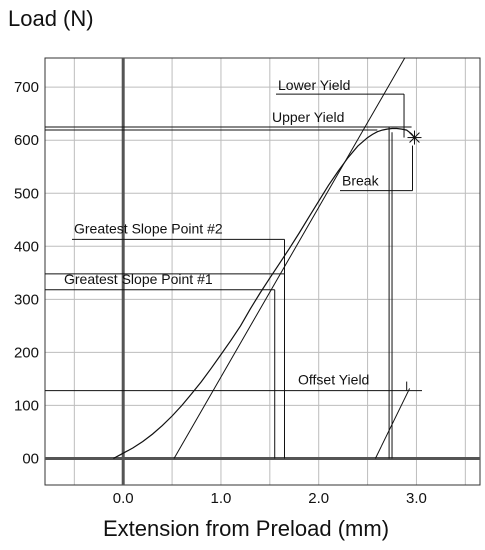 Image resolution: width=485 pixels, height=550 pixels. Describe the element at coordinates (221, 498) in the screenshot. I see `x-tick-label: 1.0` at that location.